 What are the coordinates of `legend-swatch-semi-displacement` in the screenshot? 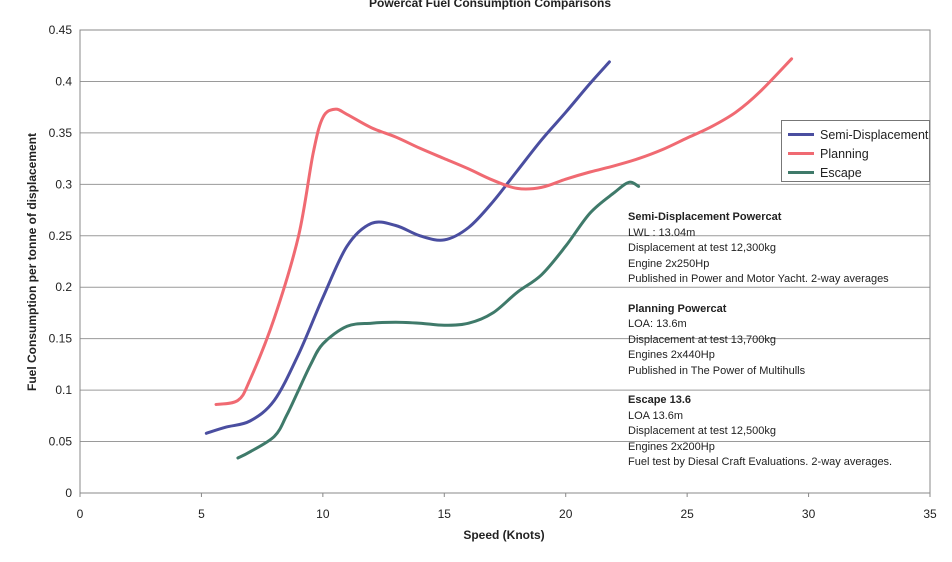 It's located at (801, 134).